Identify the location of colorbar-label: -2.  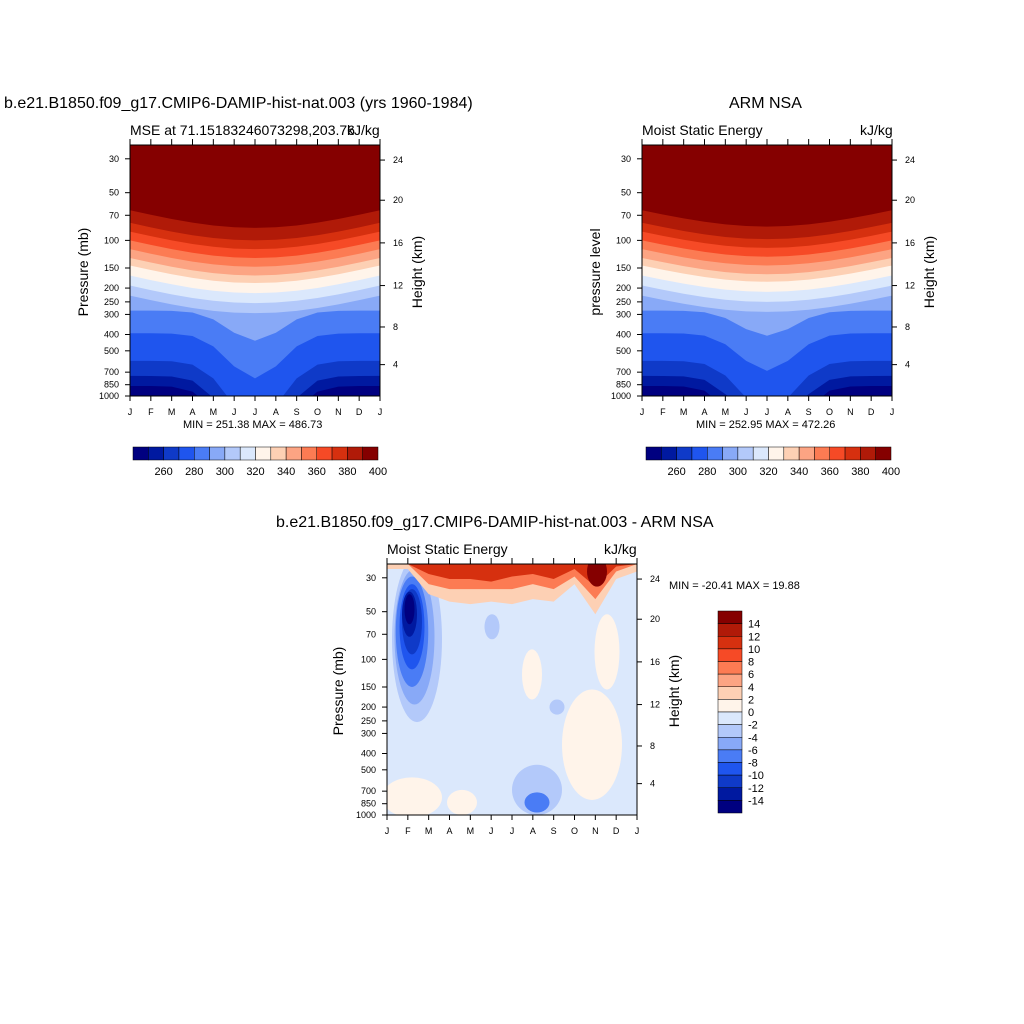
(753, 726).